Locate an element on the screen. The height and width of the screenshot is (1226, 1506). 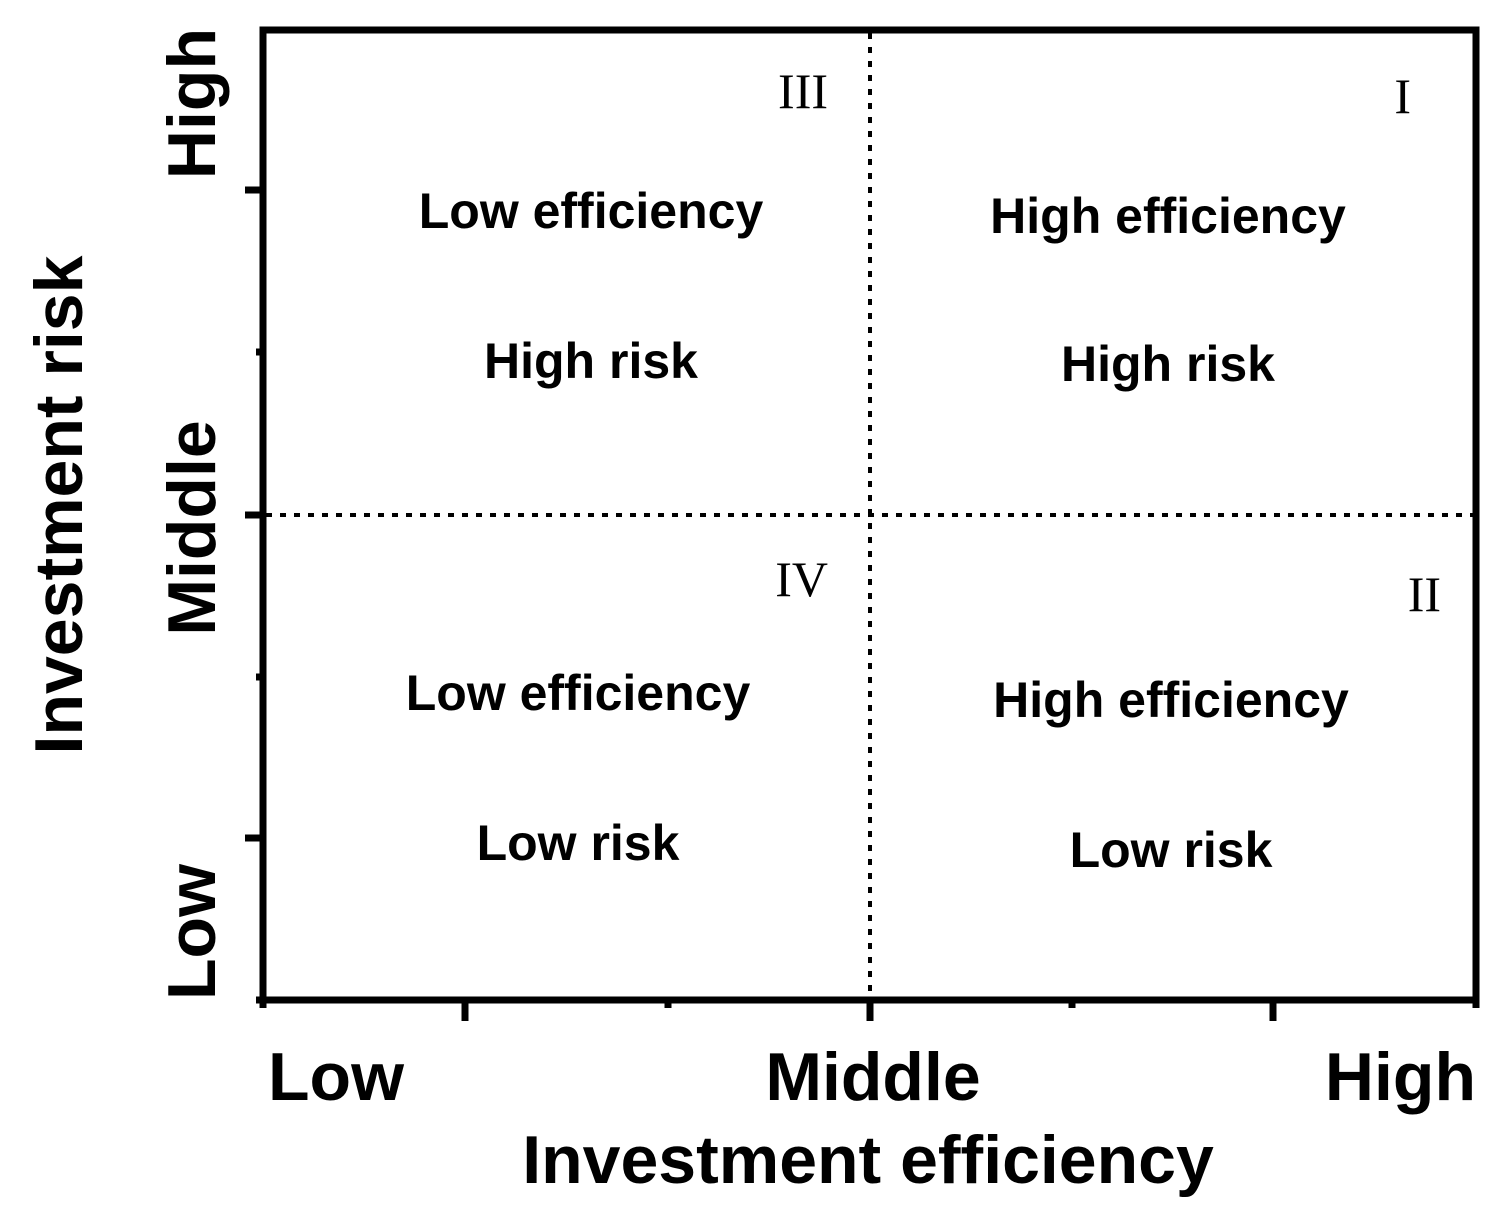
quadrant-iii-efficiency: Low efficiency is located at coordinates (591, 211).